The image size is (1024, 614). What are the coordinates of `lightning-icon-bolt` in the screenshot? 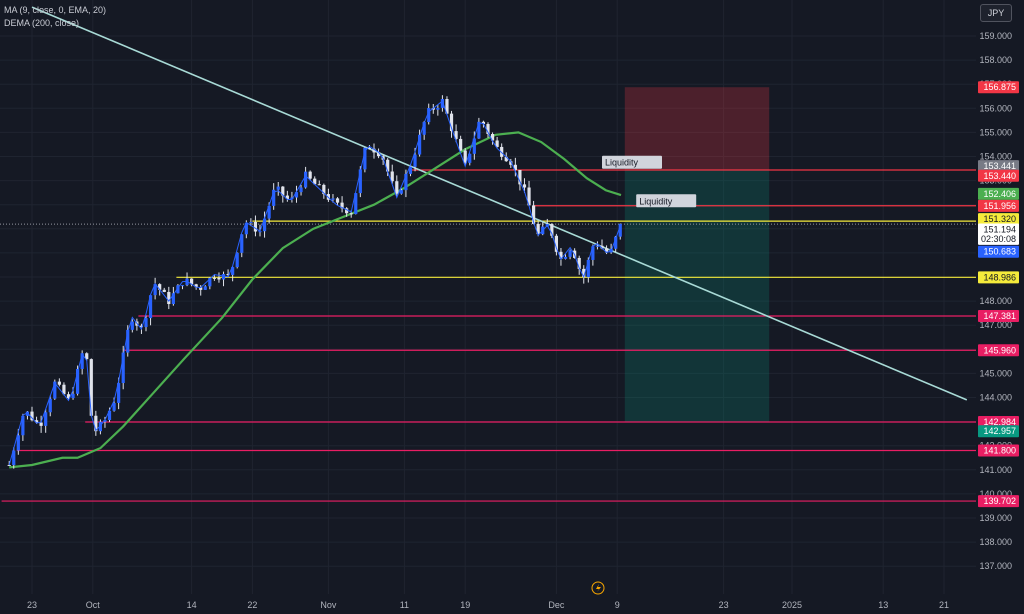 It's located at (598, 588).